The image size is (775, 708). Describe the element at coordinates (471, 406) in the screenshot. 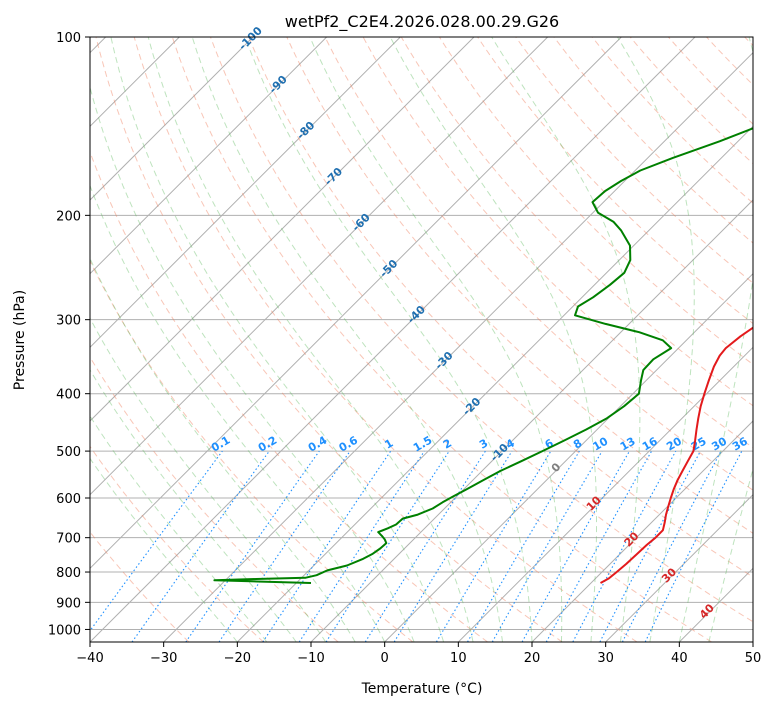

I see `isotherm-label: -20` at that location.